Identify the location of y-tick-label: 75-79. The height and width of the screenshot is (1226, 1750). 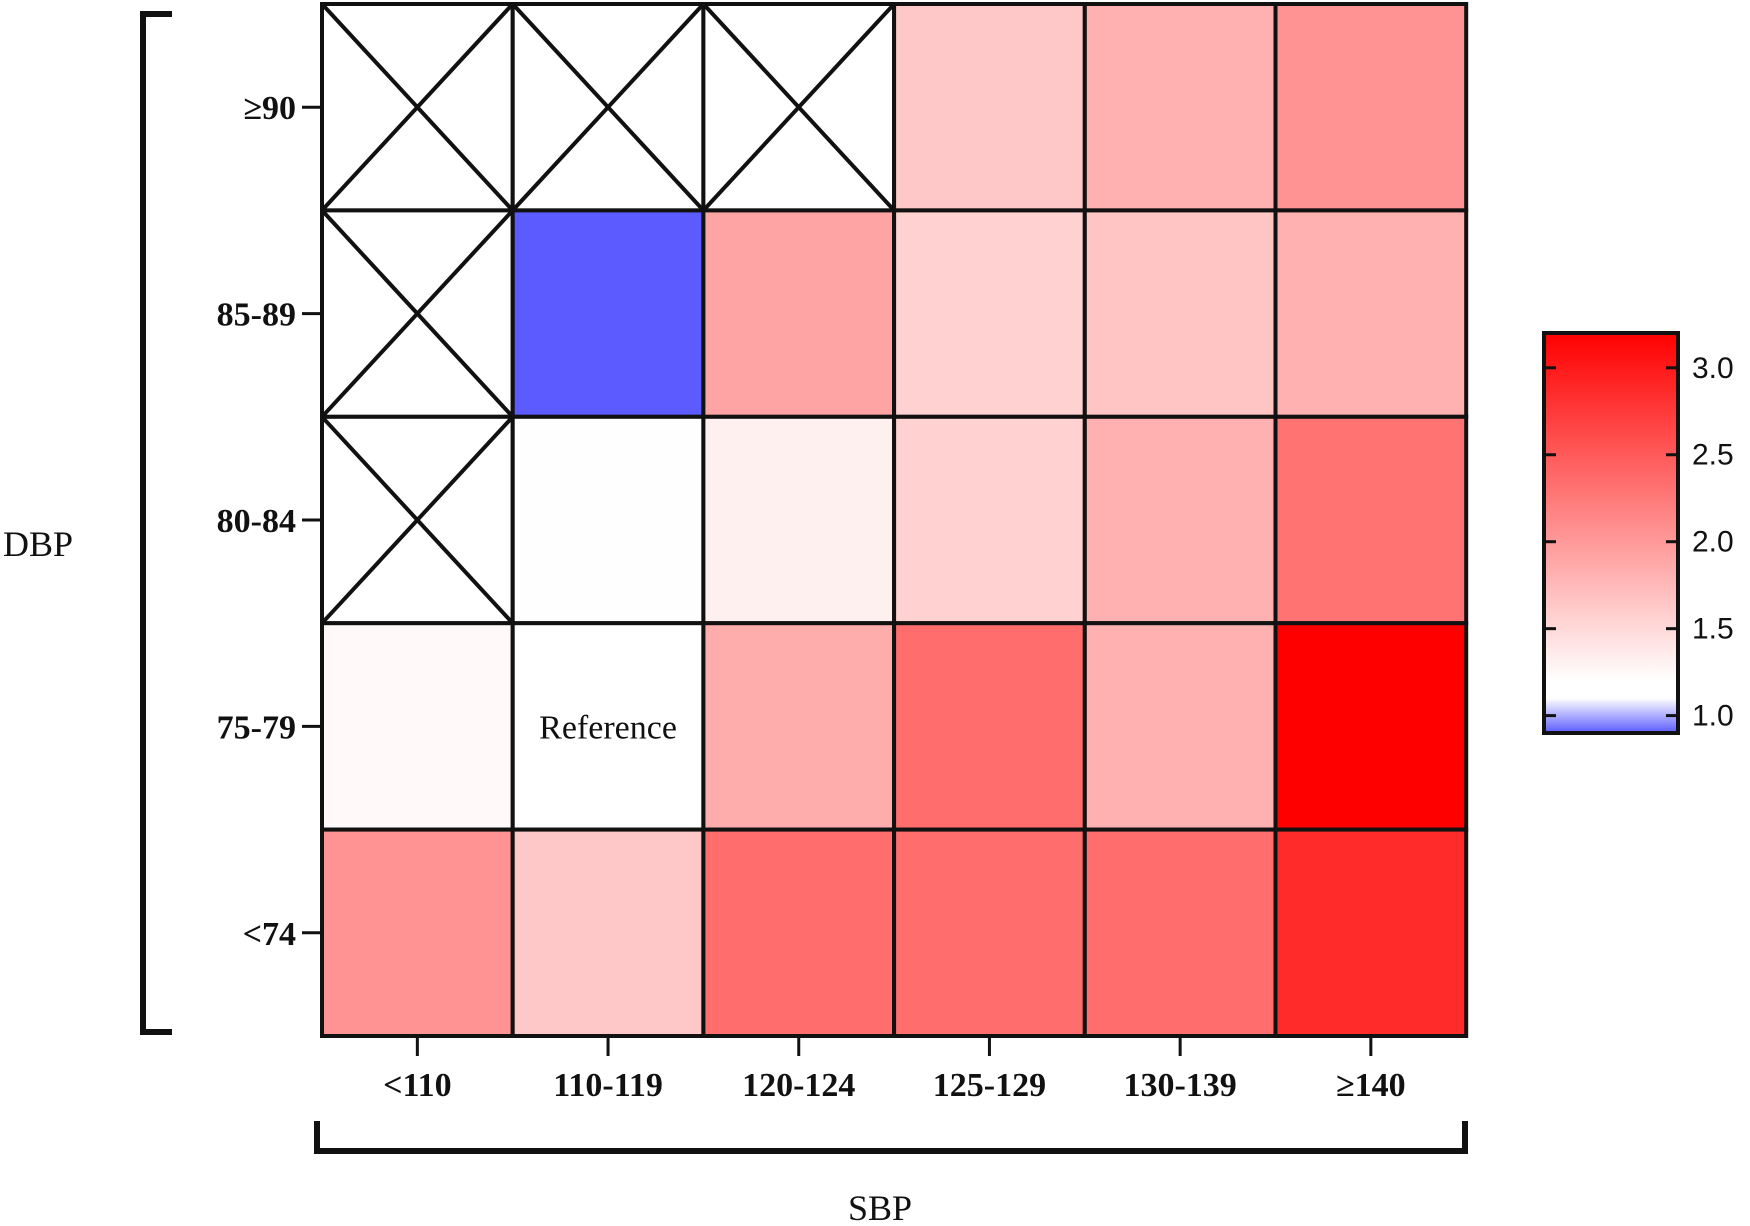
(256, 727).